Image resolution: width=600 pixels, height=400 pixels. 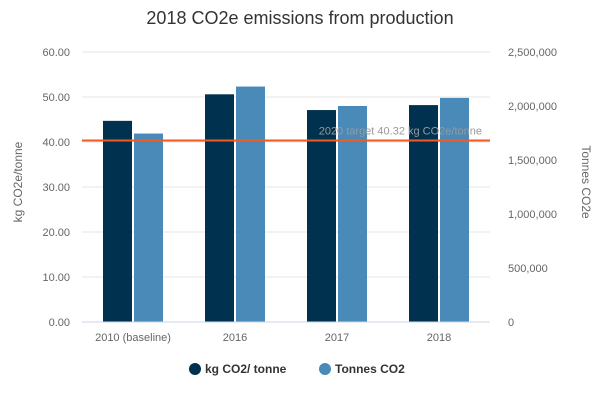 What do you see at coordinates (528, 269) in the screenshot?
I see `right-tick-label-1: 500,000` at bounding box center [528, 269].